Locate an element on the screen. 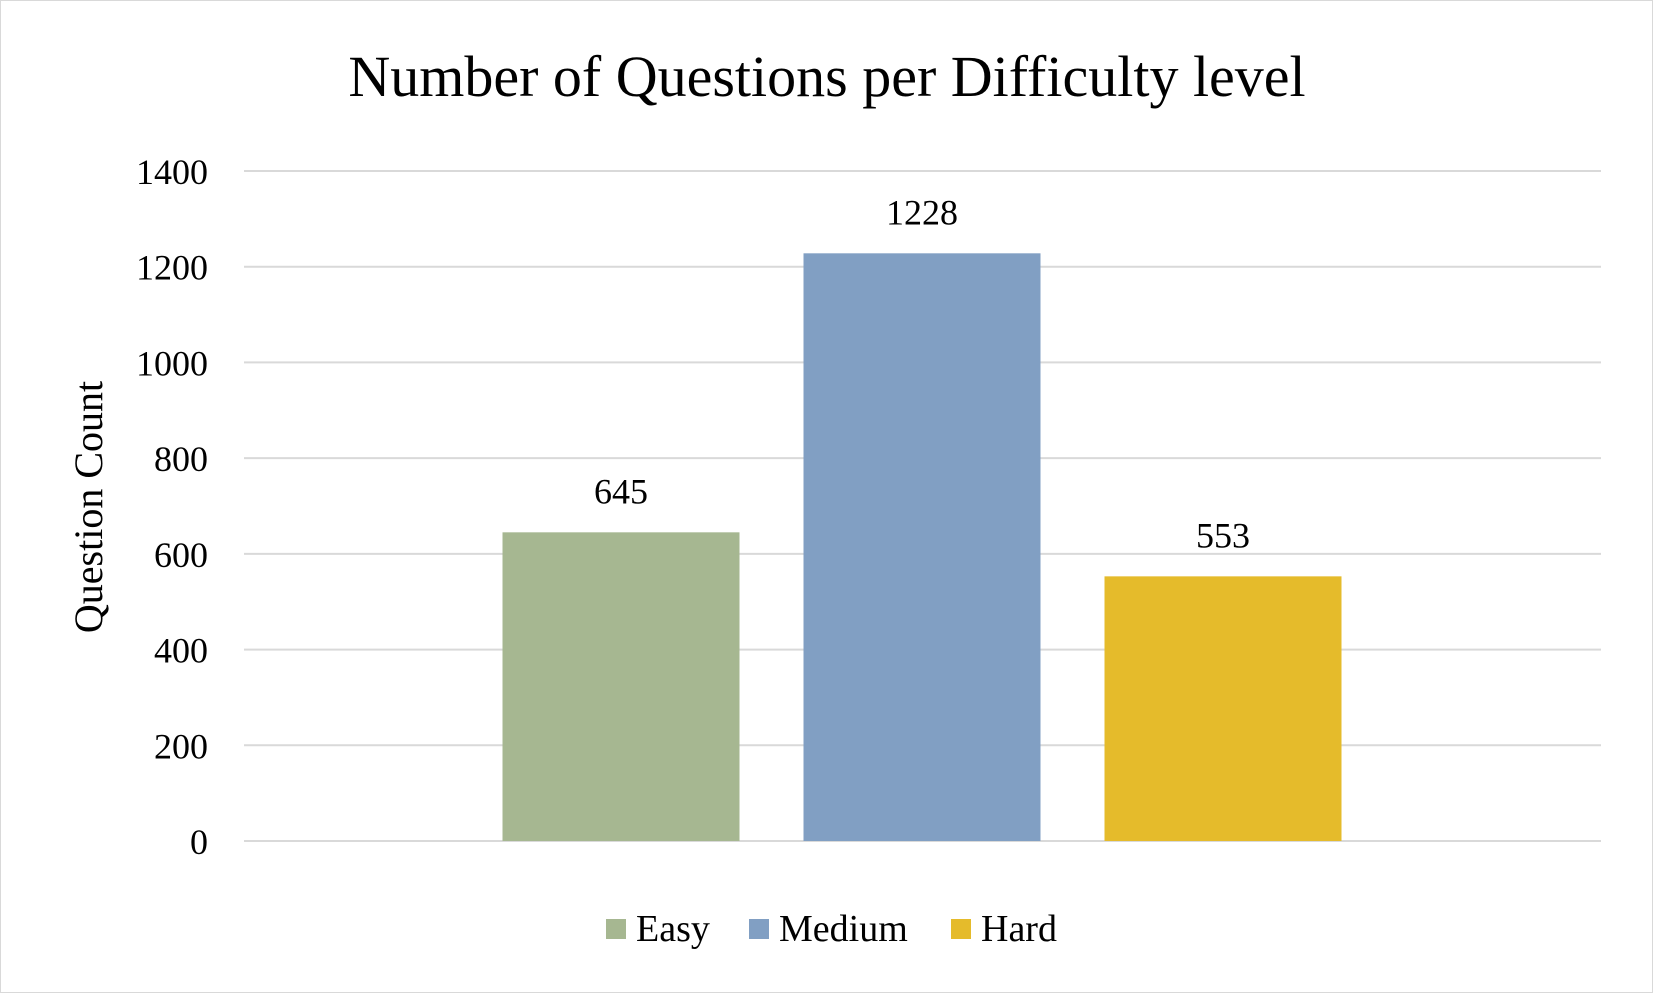 The width and height of the screenshot is (1653, 997). y-axis-title: Question Count is located at coordinates (88, 507).